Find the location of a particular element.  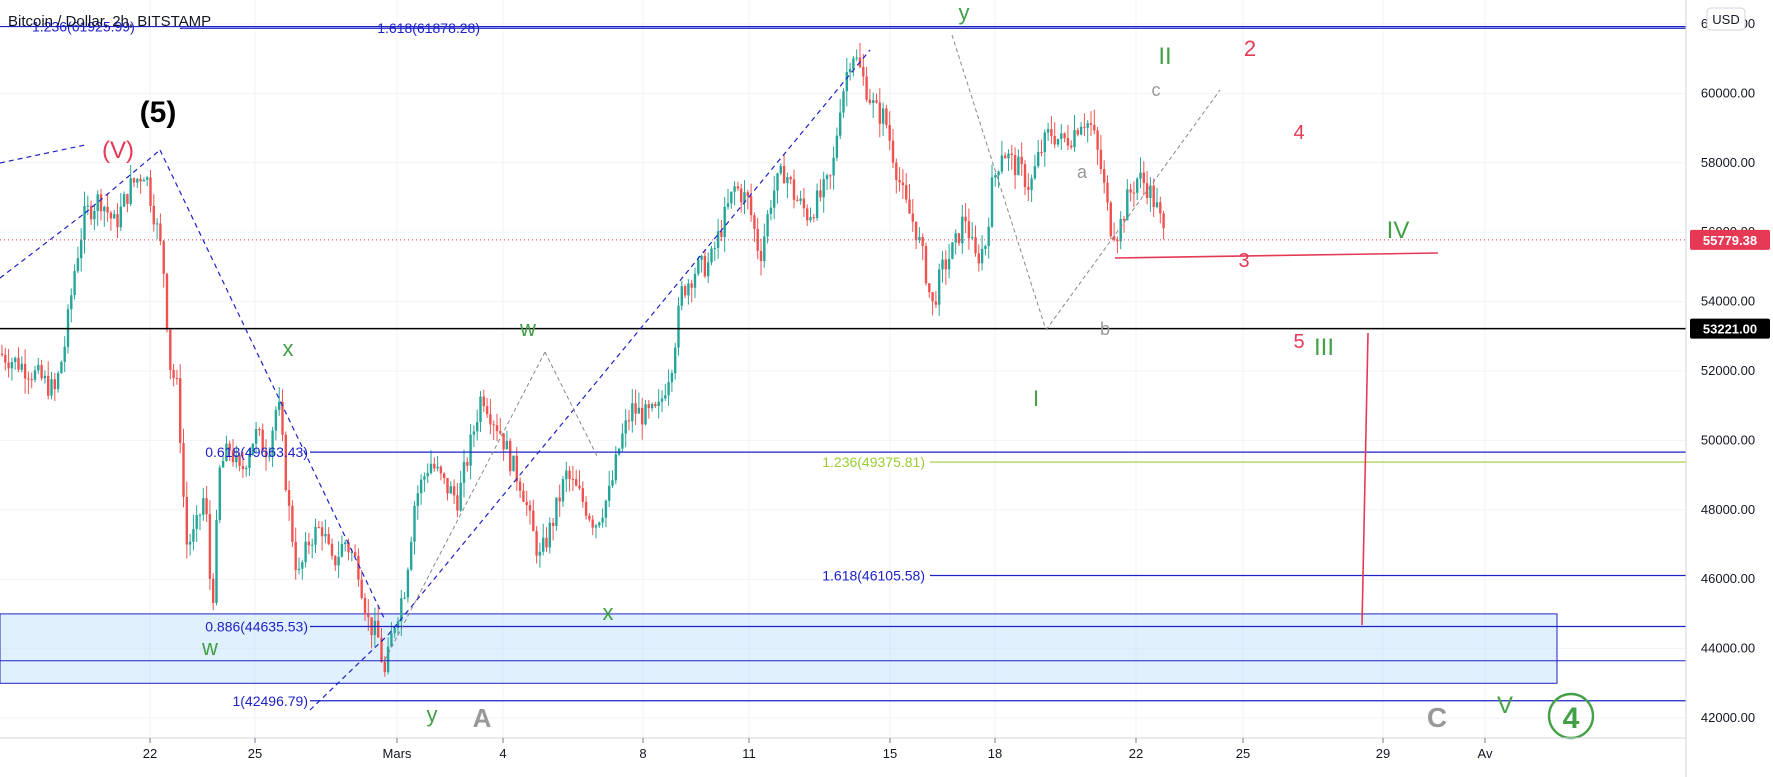

fib-level-label: 1.236(61925.99) is located at coordinates (83, 27).